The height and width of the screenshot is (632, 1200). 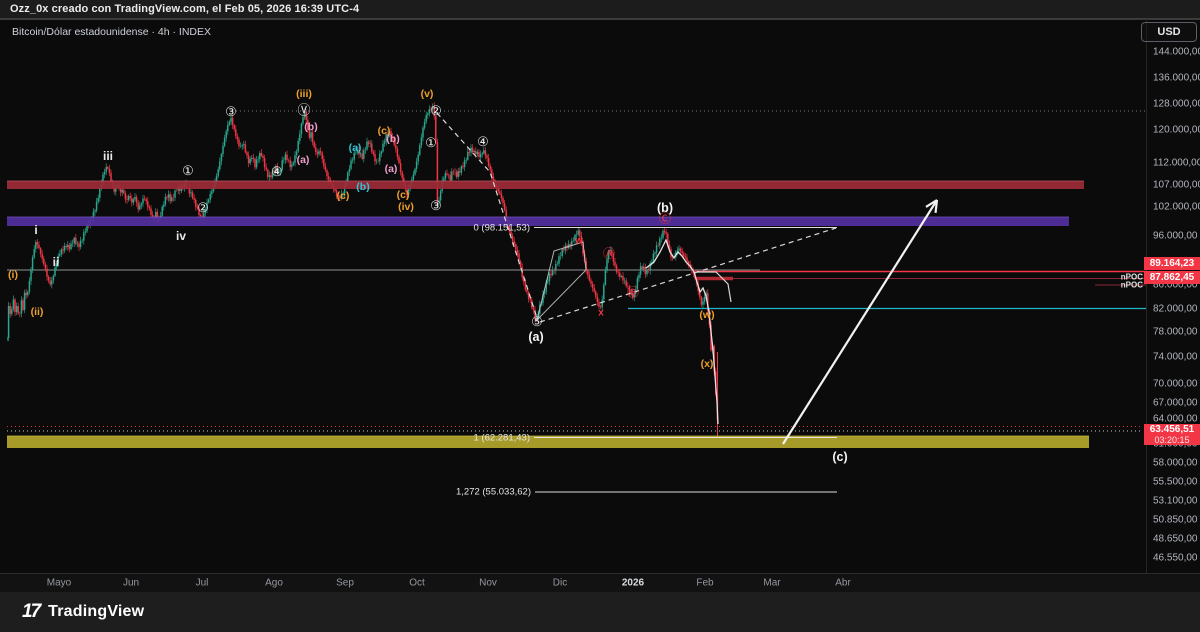 What do you see at coordinates (537, 321) in the screenshot?
I see `wave-label: ⑤` at bounding box center [537, 321].